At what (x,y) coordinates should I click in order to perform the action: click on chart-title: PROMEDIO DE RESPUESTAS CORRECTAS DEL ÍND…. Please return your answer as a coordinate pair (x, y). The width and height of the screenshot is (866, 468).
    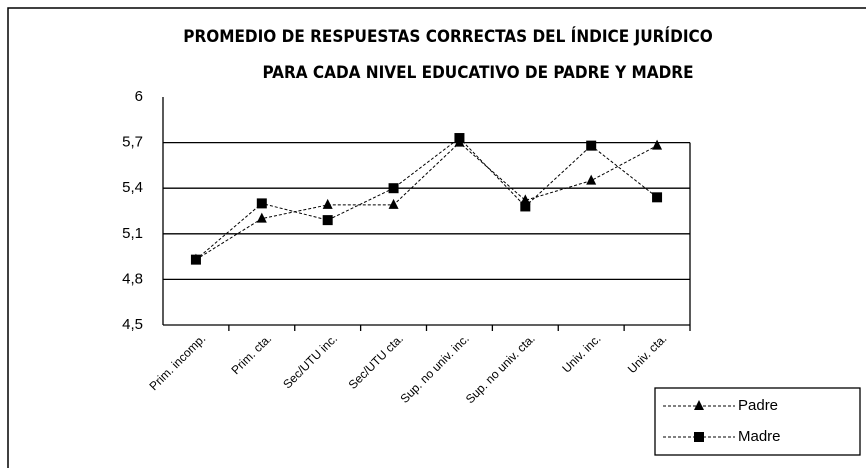
    Looking at the image, I should click on (447, 36).